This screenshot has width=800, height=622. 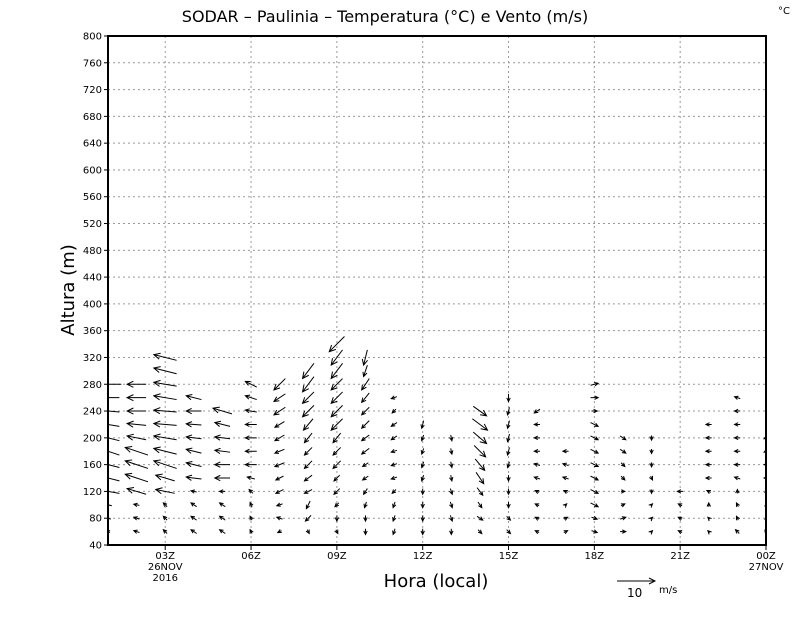 I want to click on x-tick-date: 26NOV, so click(x=165, y=567).